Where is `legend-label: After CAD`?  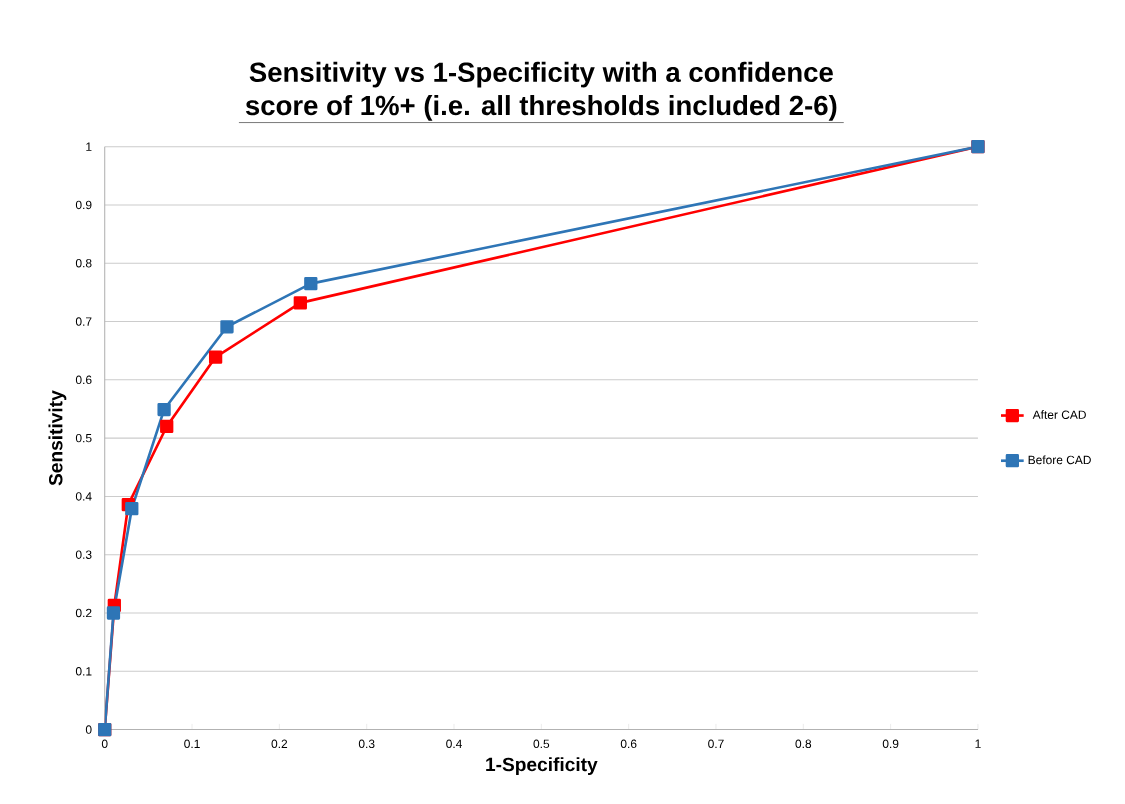
legend-label: After CAD is located at coordinates (1059, 414).